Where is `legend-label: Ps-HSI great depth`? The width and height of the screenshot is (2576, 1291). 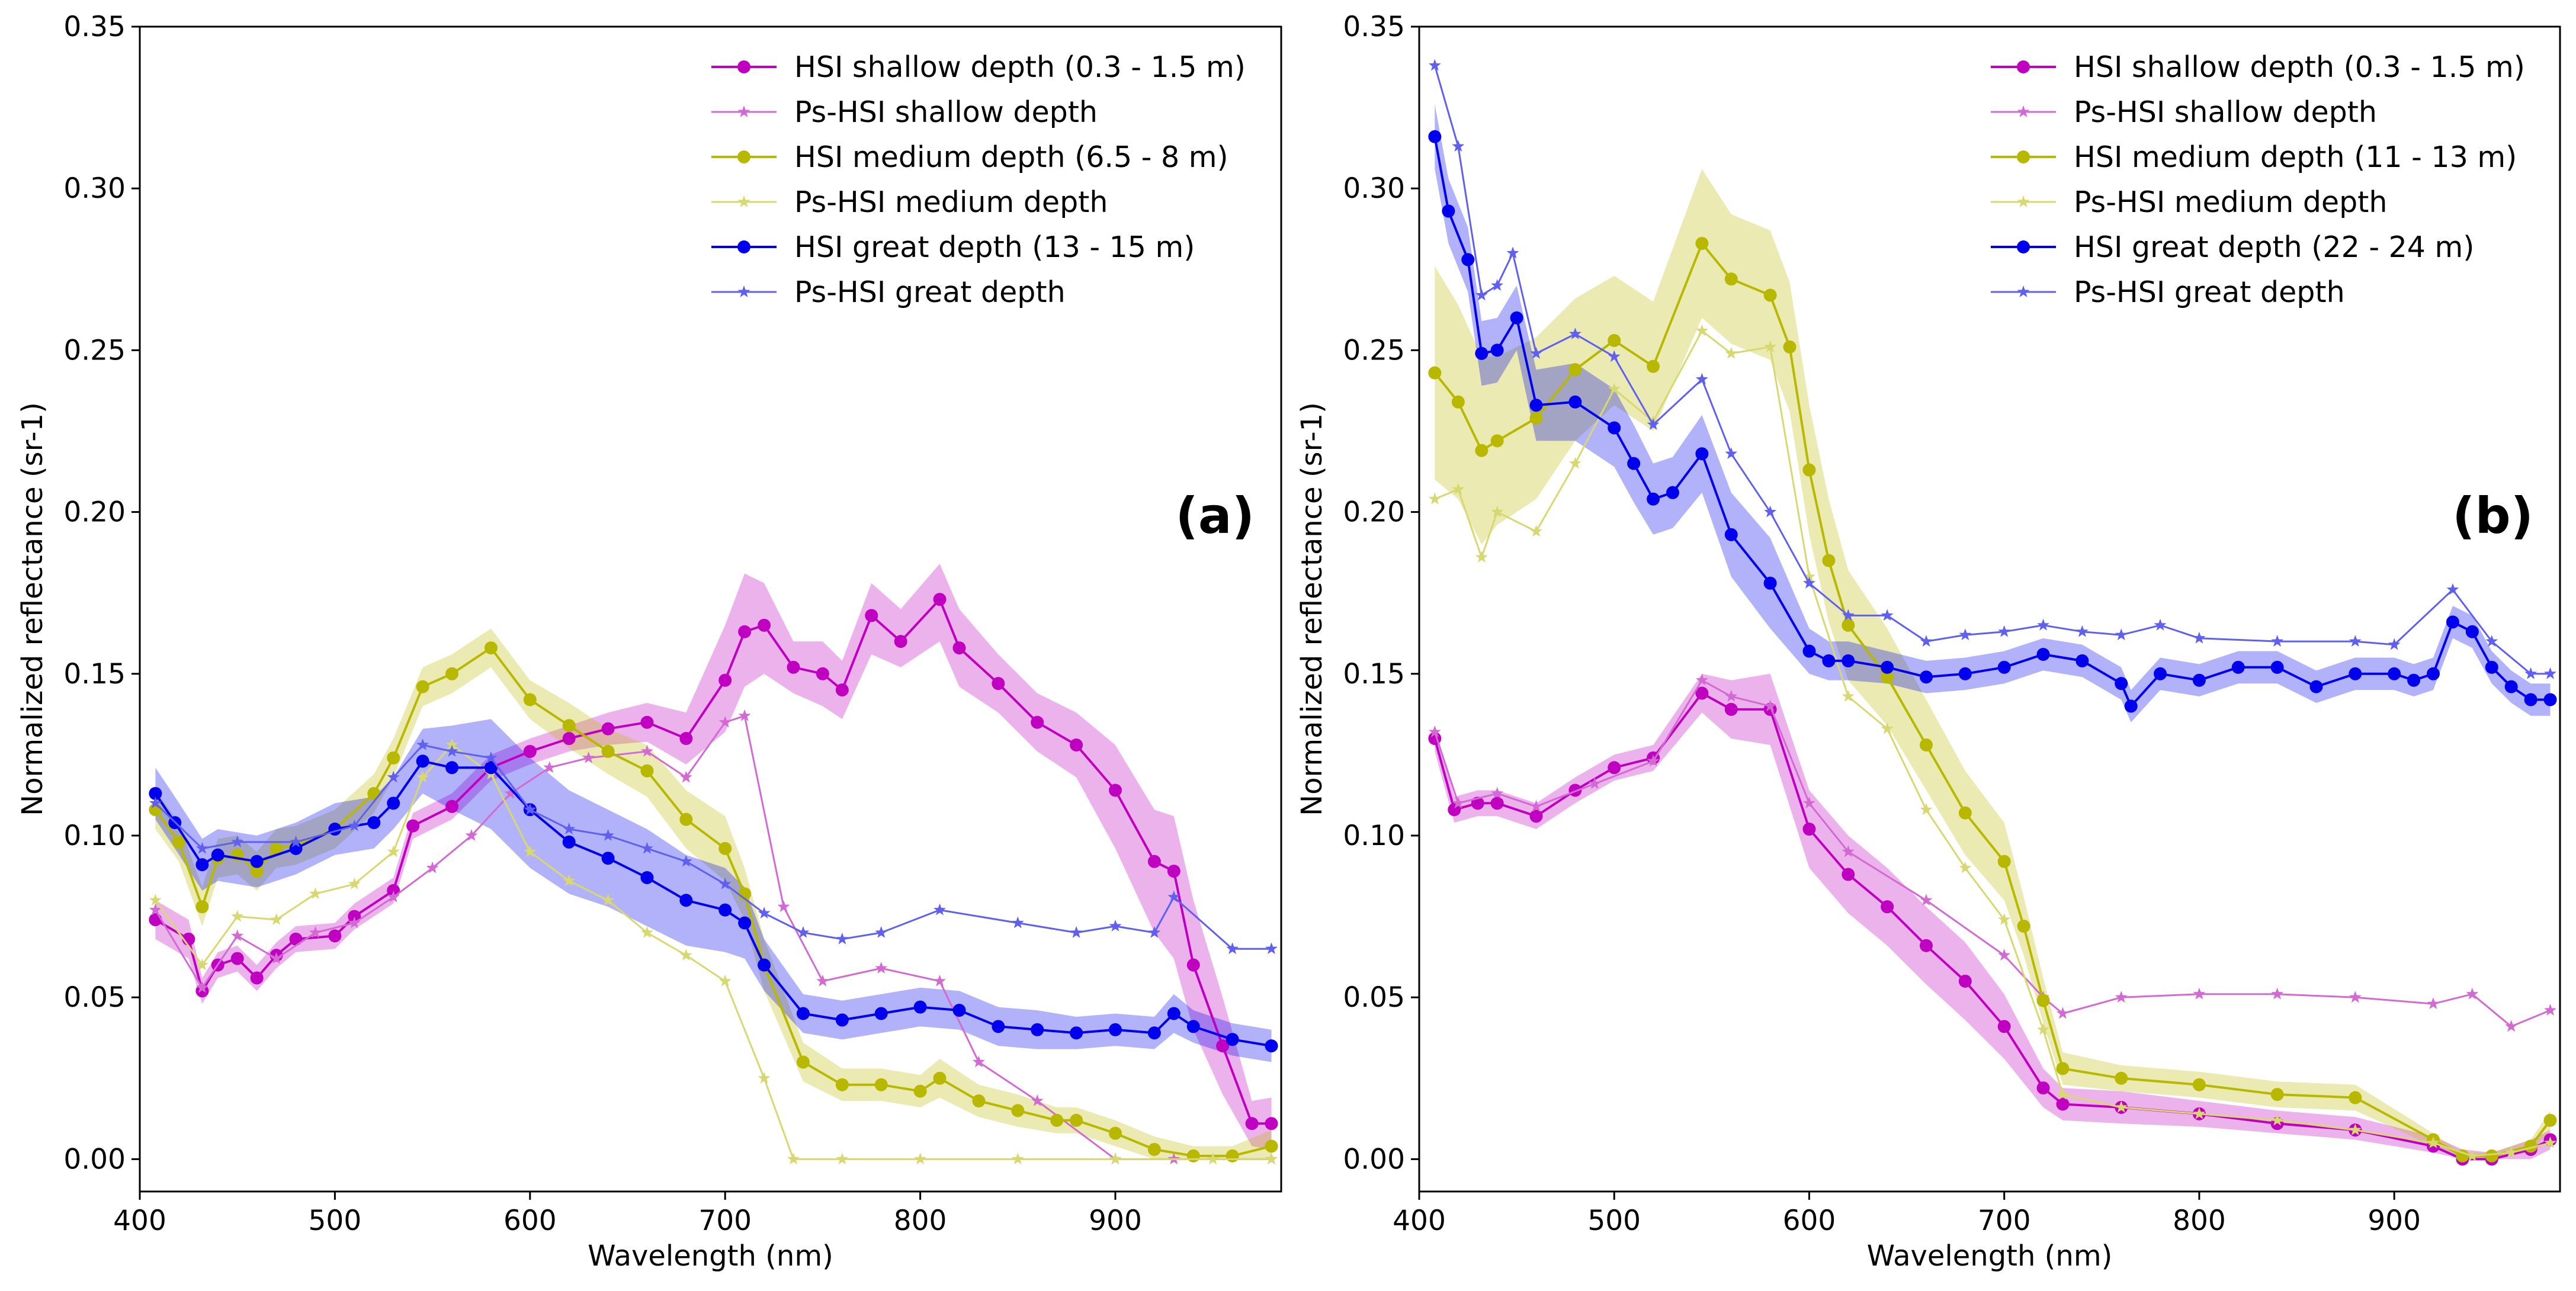 legend-label: Ps-HSI great depth is located at coordinates (2209, 292).